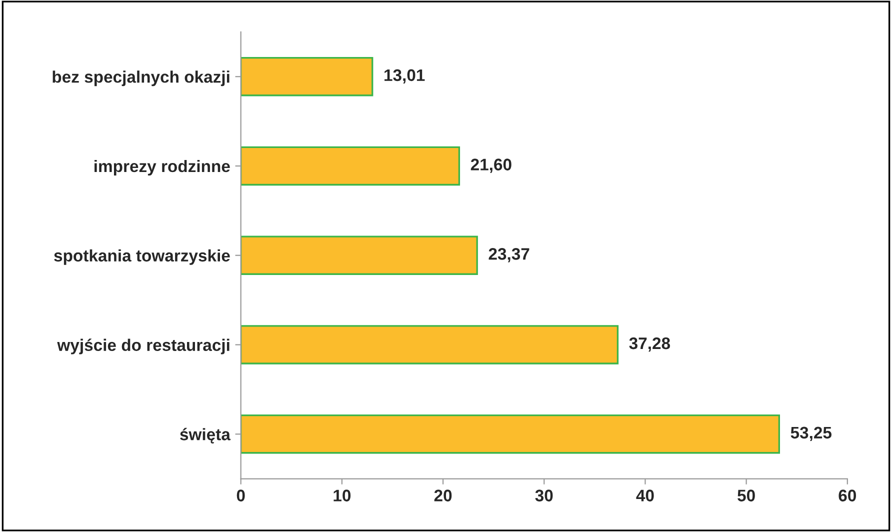 This screenshot has width=892, height=532. Describe the element at coordinates (649, 344) in the screenshot. I see `data-label: 37,28` at that location.